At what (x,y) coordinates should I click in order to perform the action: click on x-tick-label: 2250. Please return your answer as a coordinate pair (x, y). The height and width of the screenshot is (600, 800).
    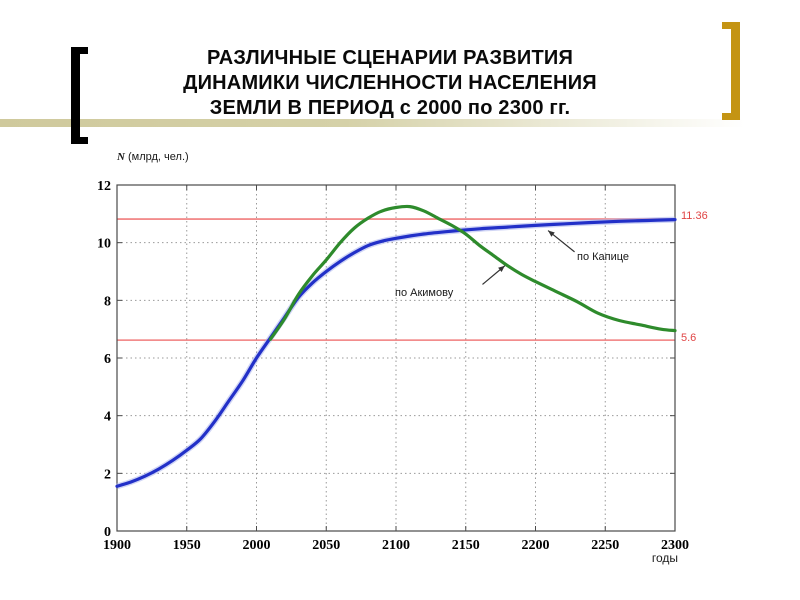
    Looking at the image, I should click on (605, 545).